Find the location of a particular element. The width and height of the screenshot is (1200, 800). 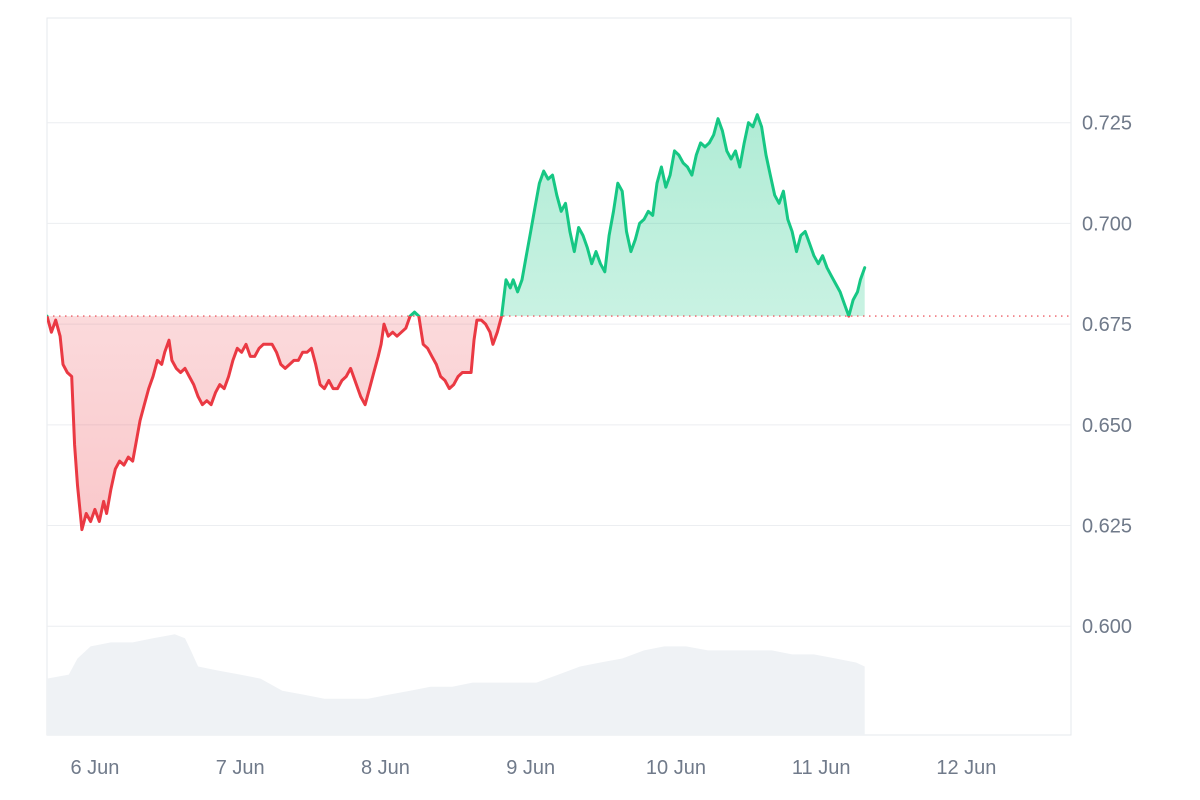

y-axis: 0.600 0.625 0.650 0.675 0.700 0.725 is located at coordinates (1107, 376).